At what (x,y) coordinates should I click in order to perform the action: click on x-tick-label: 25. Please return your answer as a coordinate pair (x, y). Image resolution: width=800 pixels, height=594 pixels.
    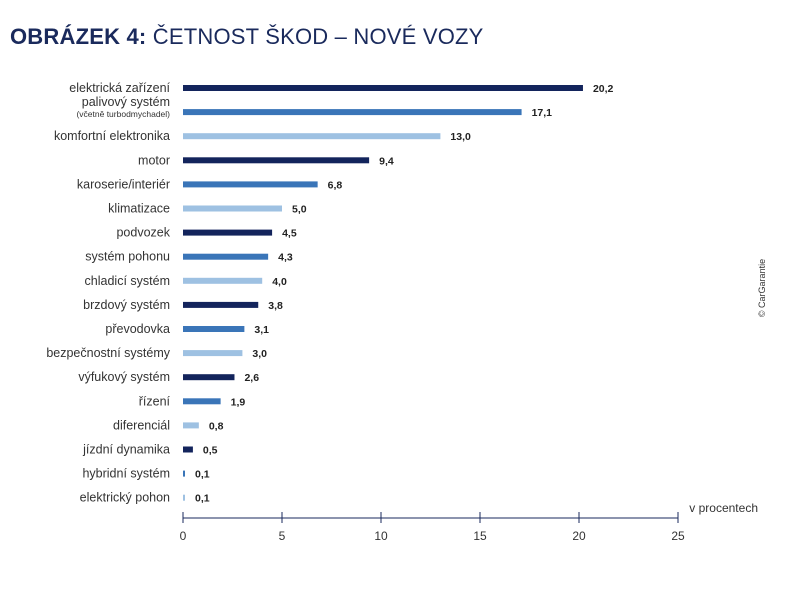
    Looking at the image, I should click on (678, 536).